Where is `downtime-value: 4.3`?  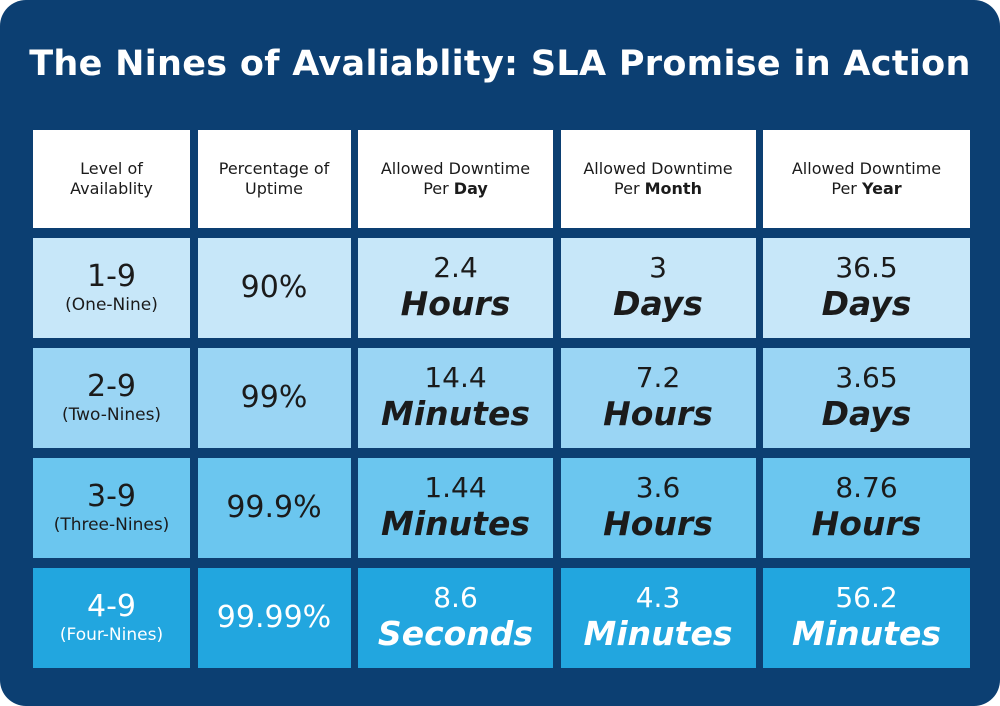
downtime-value: 4.3 is located at coordinates (658, 597).